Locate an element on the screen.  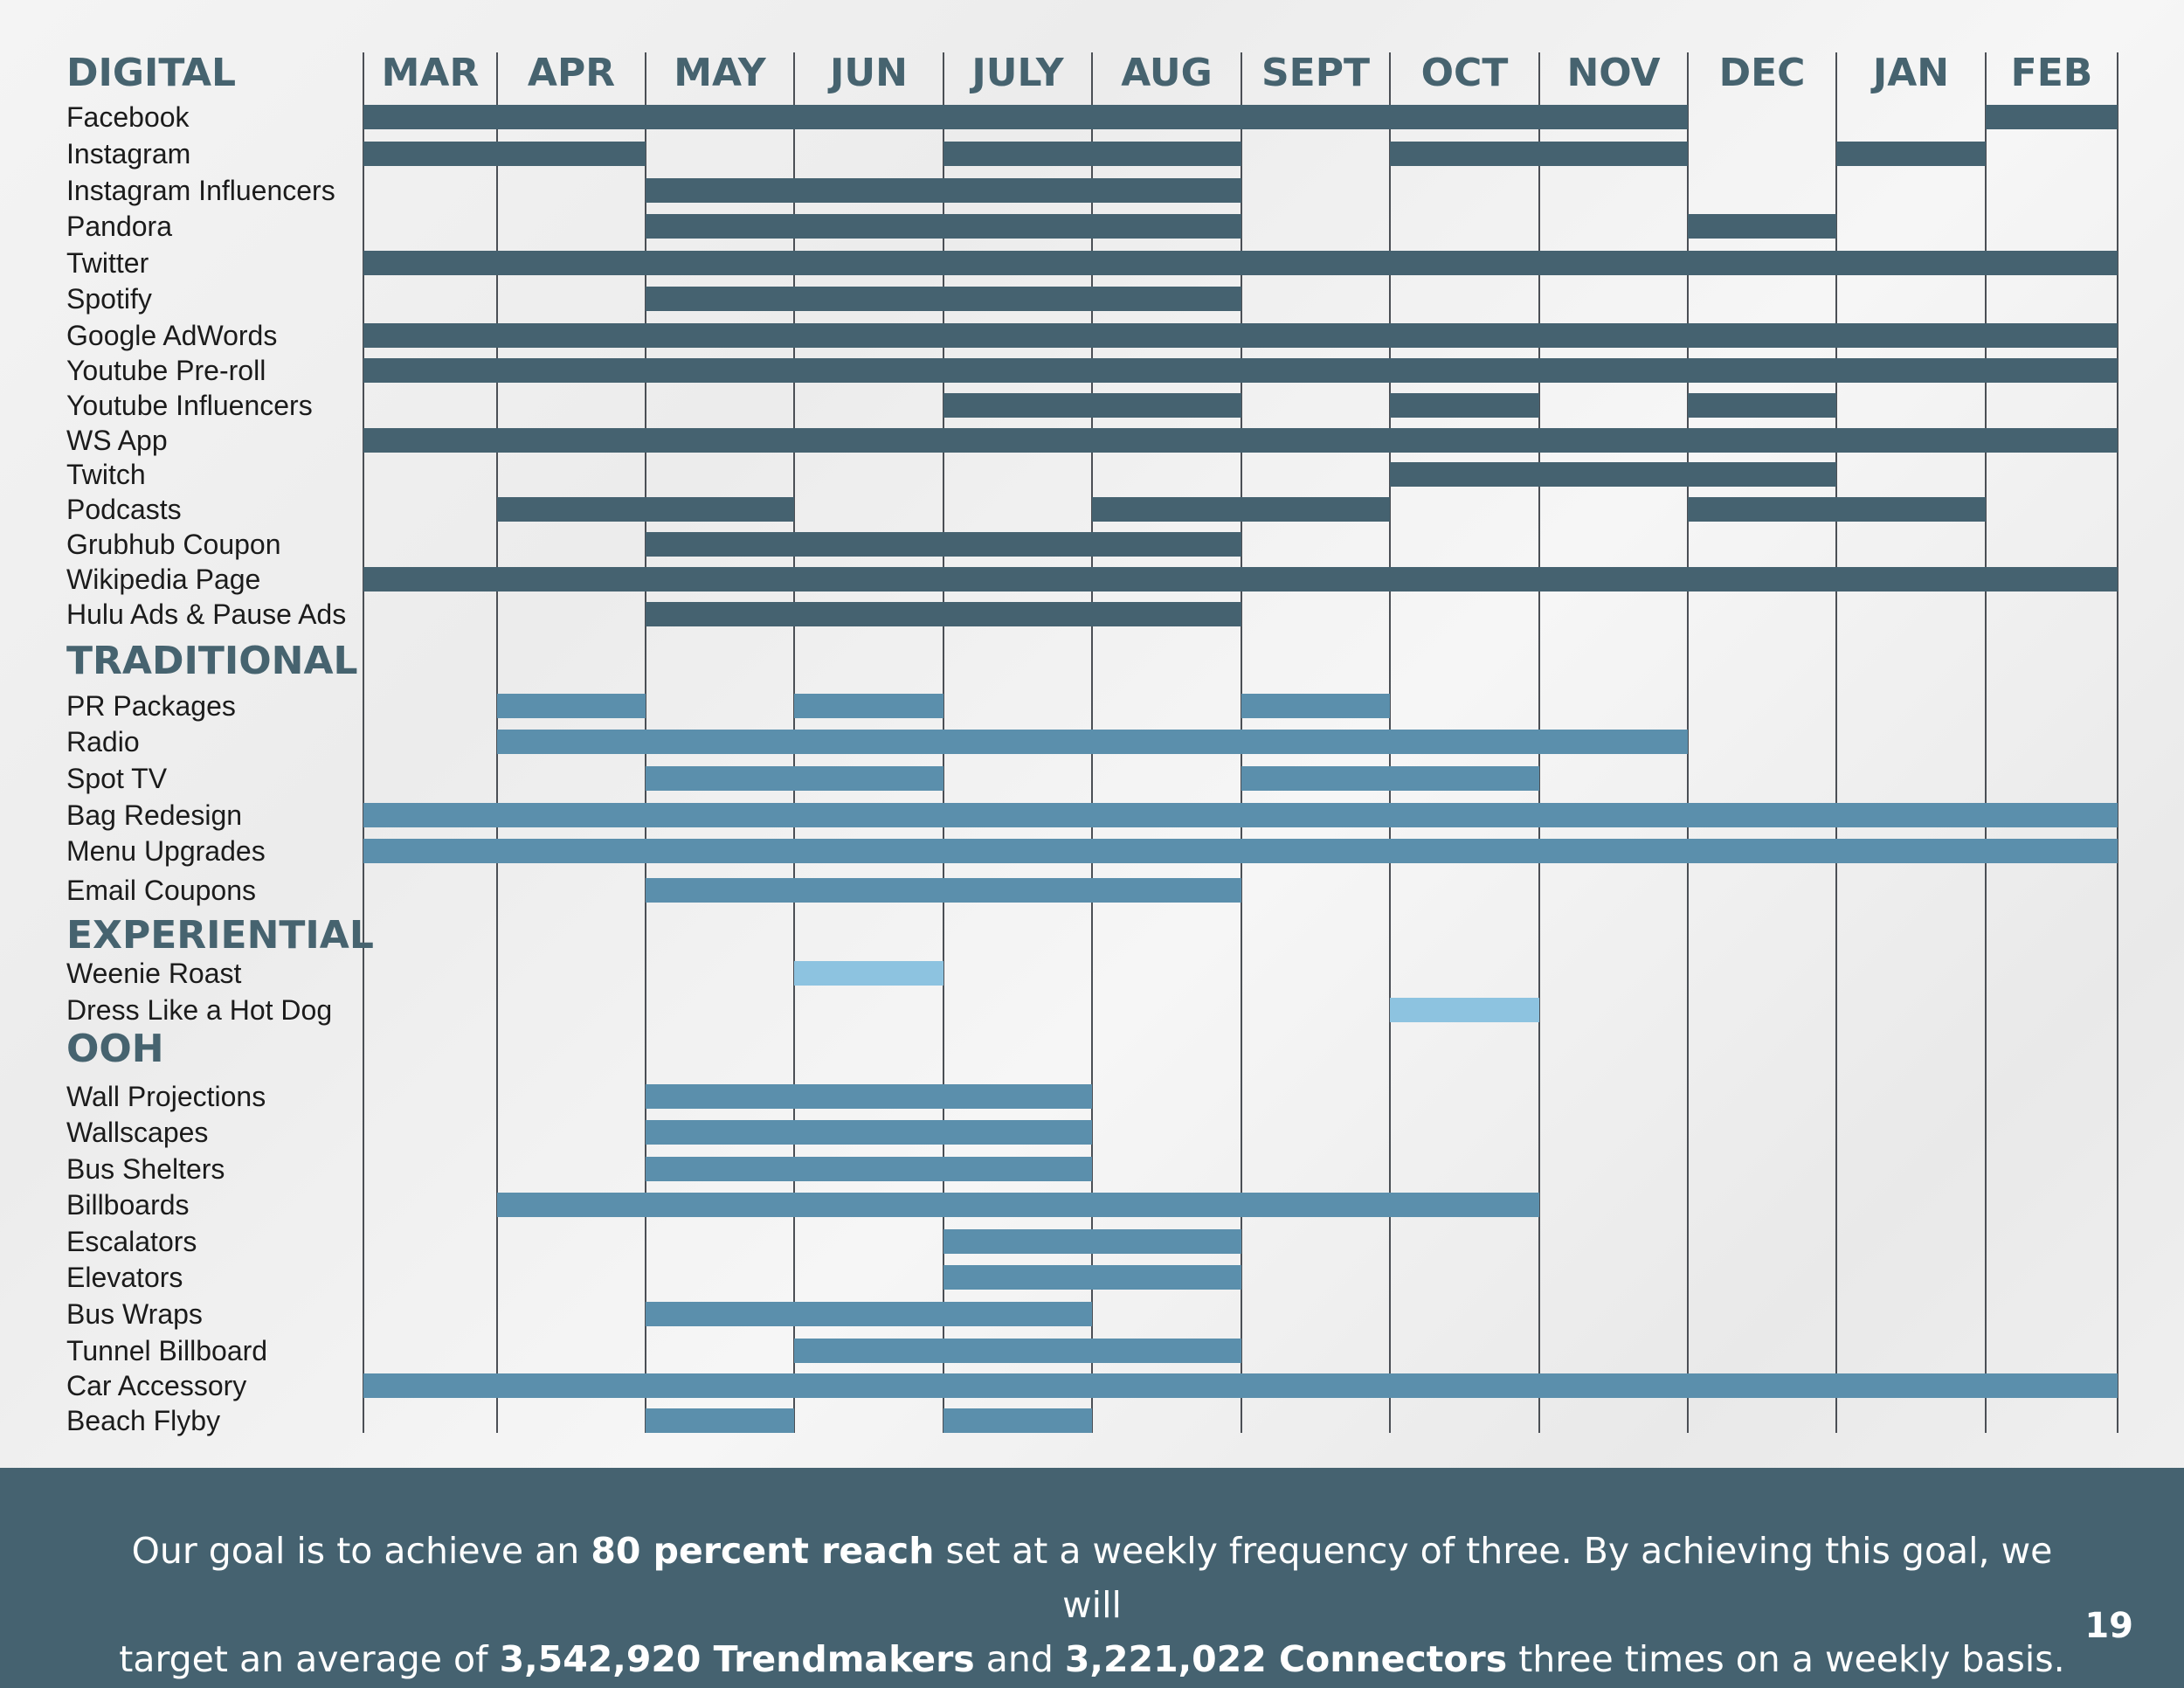
bar-bag-redesign is located at coordinates (1240, 815).